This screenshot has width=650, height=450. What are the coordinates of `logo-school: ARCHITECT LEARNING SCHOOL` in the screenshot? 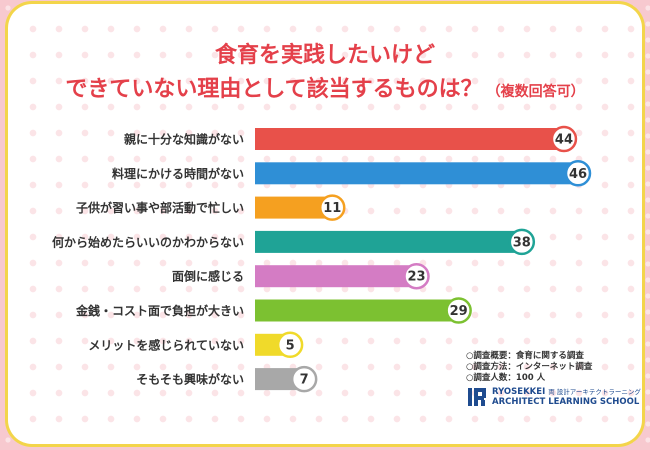 It's located at (566, 402).